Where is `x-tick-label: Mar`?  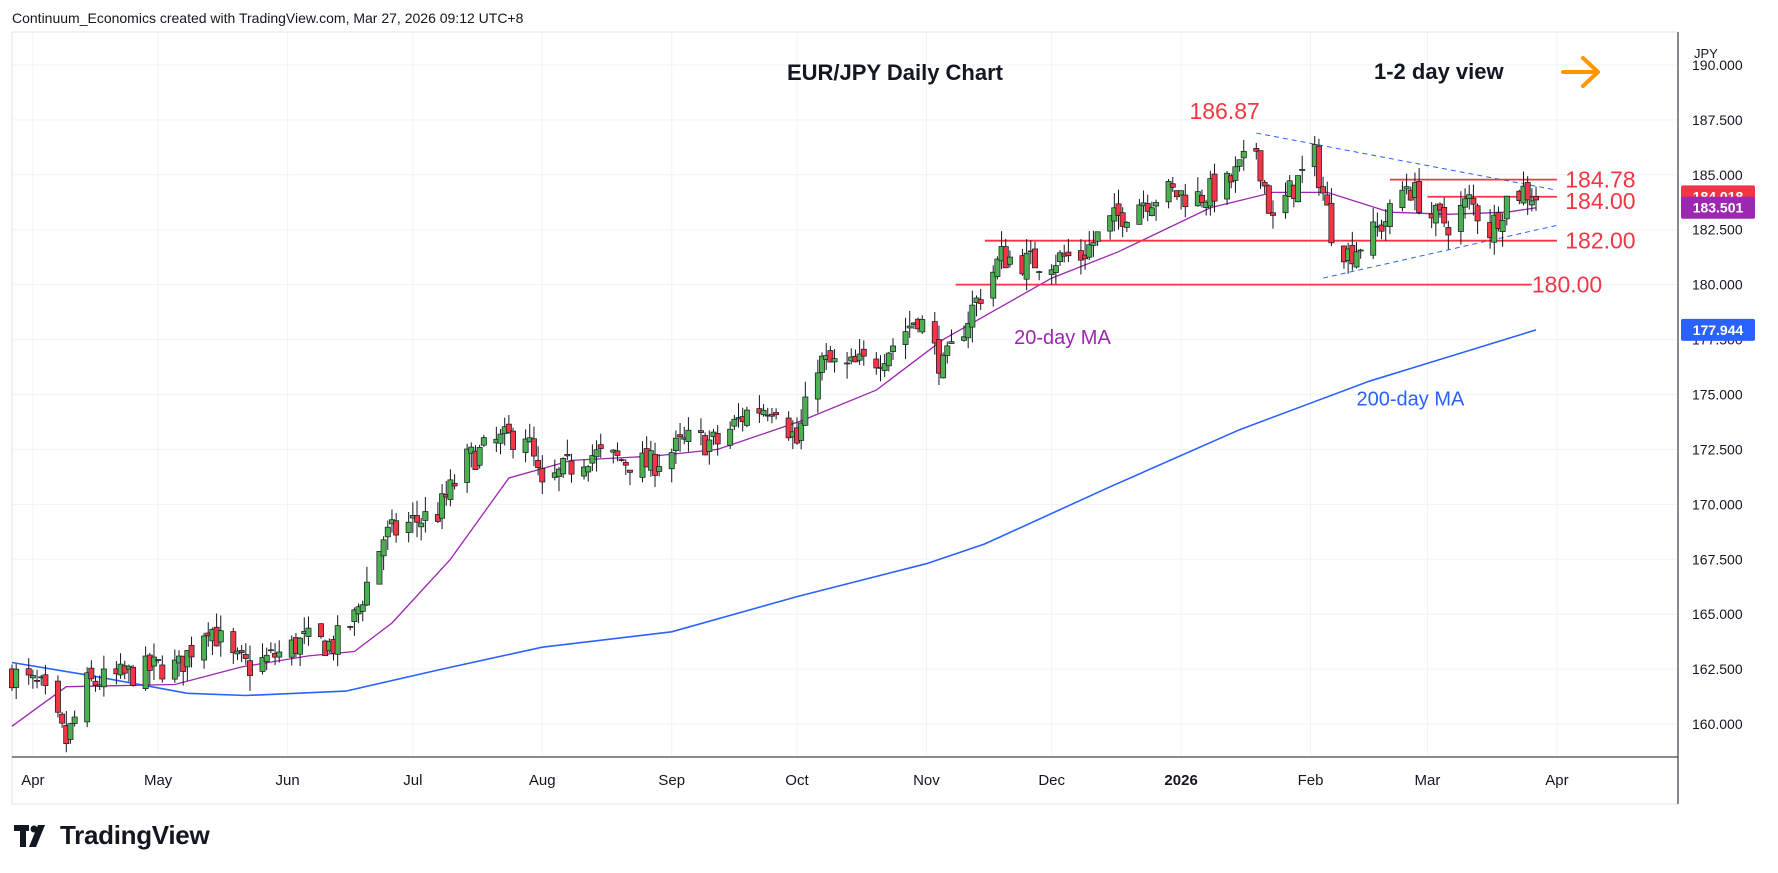 x-tick-label: Mar is located at coordinates (1428, 780).